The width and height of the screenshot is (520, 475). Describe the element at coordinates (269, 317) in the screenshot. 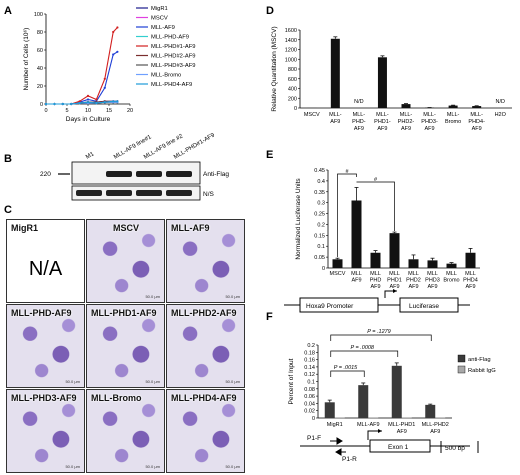

I see `panel-label-f: F` at that location.